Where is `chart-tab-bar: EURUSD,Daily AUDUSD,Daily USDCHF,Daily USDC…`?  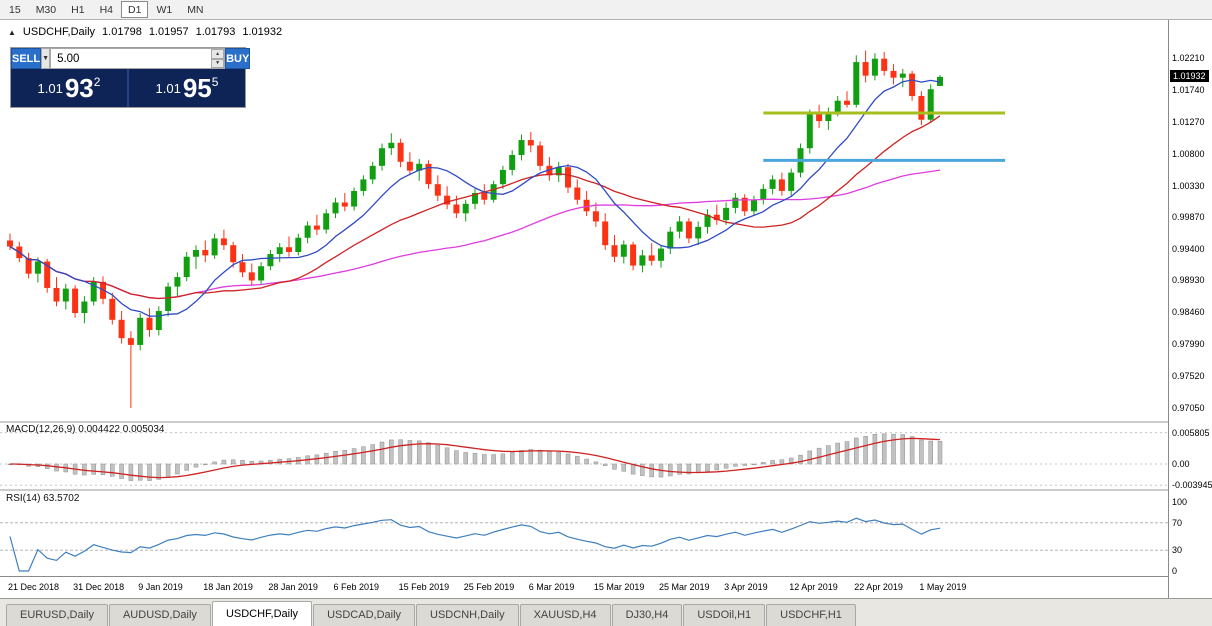 chart-tab-bar: EURUSD,Daily AUDUSD,Daily USDCHF,Daily USDC… is located at coordinates (606, 612).